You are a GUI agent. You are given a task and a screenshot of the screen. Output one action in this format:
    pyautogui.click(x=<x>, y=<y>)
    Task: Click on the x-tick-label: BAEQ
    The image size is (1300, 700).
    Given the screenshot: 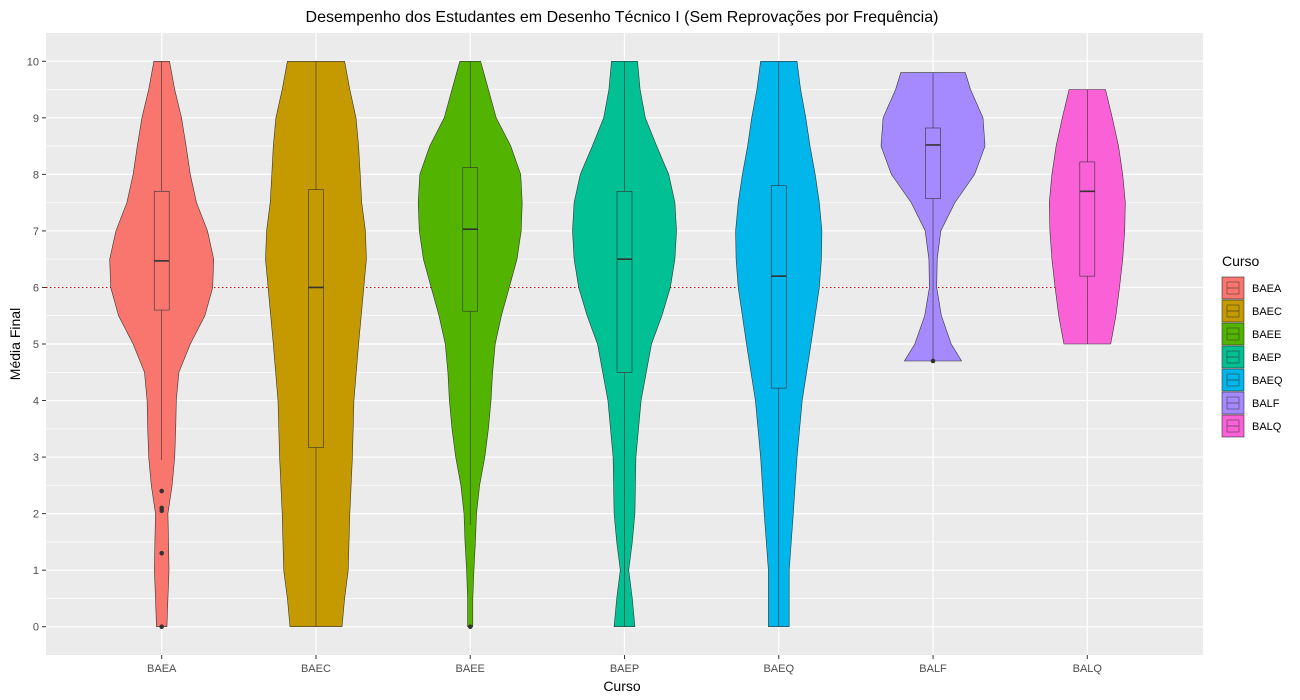 What is the action you would take?
    pyautogui.click(x=778, y=669)
    